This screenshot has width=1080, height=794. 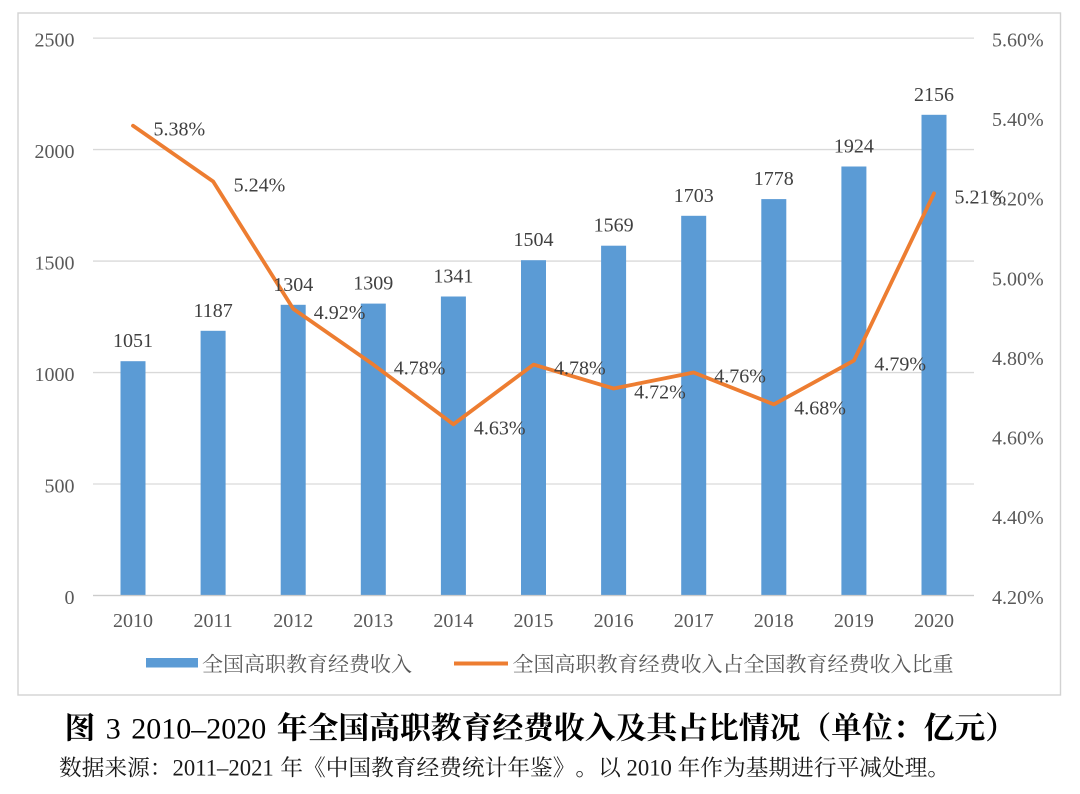 What do you see at coordinates (694, 196) in the screenshot?
I see `svg-text: 1703` at bounding box center [694, 196].